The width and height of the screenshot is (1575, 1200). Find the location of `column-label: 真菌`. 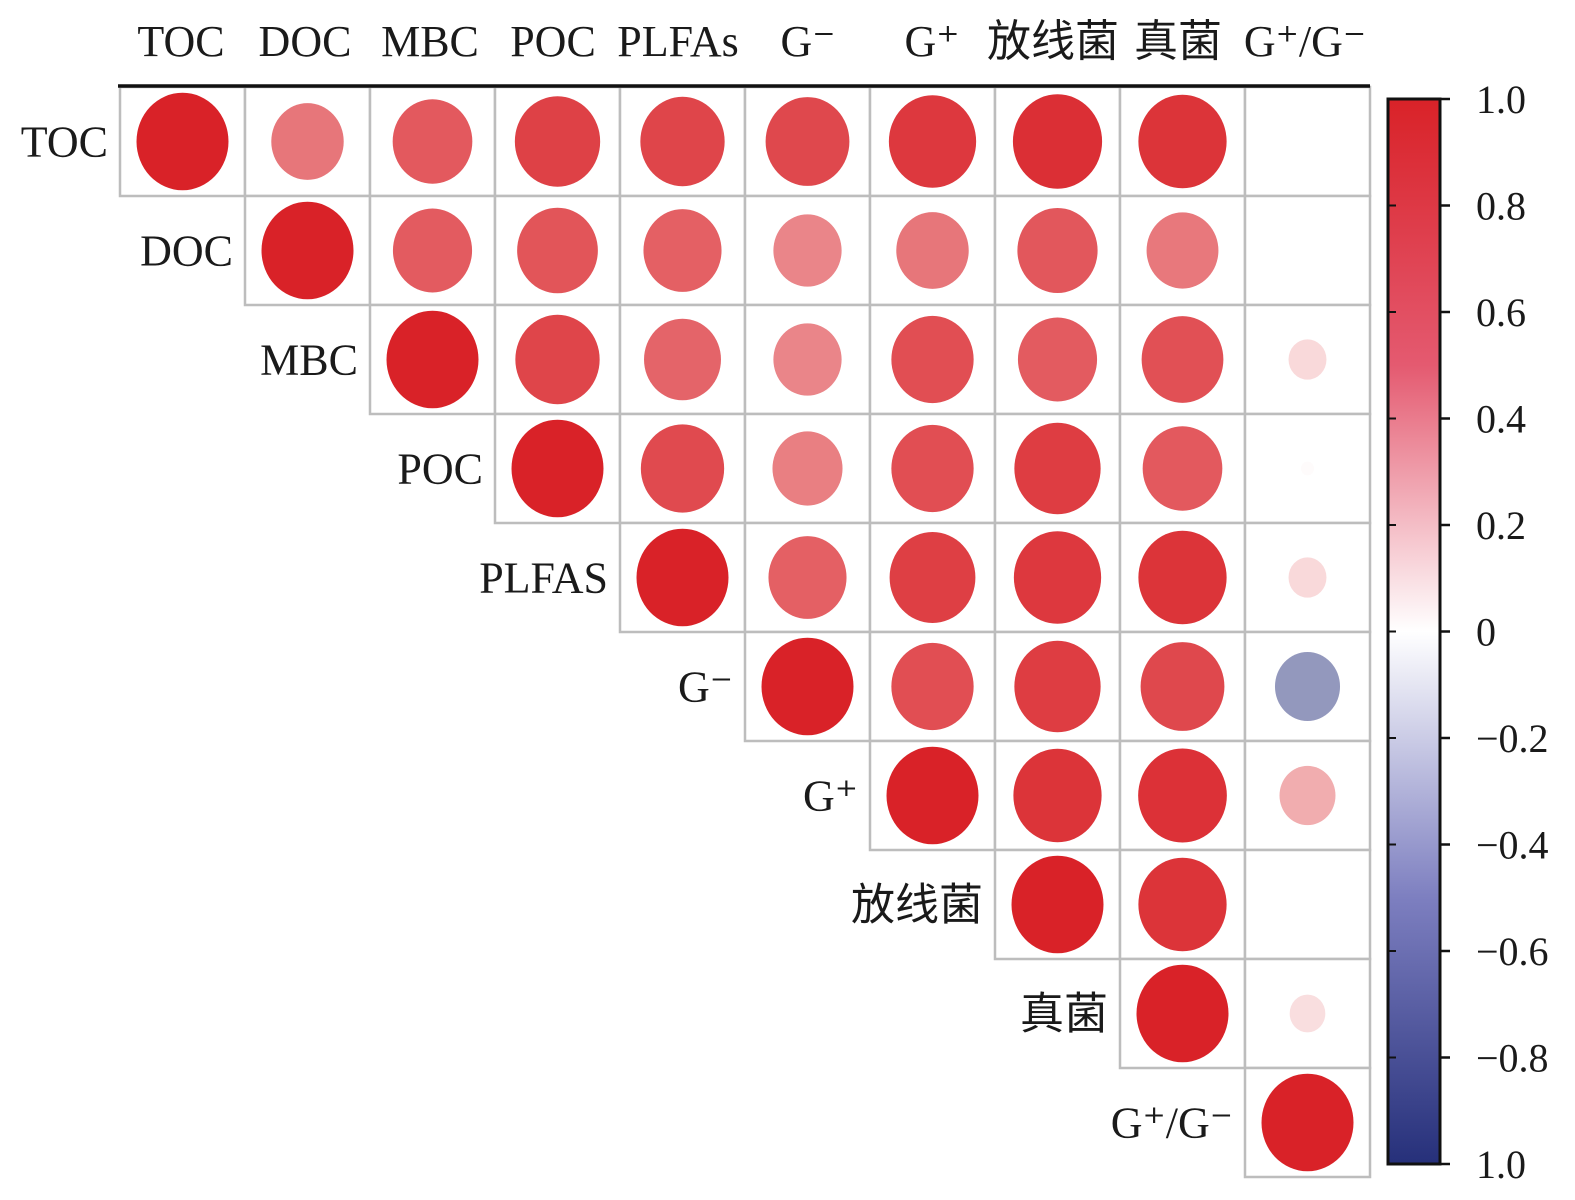

column-label: 真菌 is located at coordinates (1178, 41).